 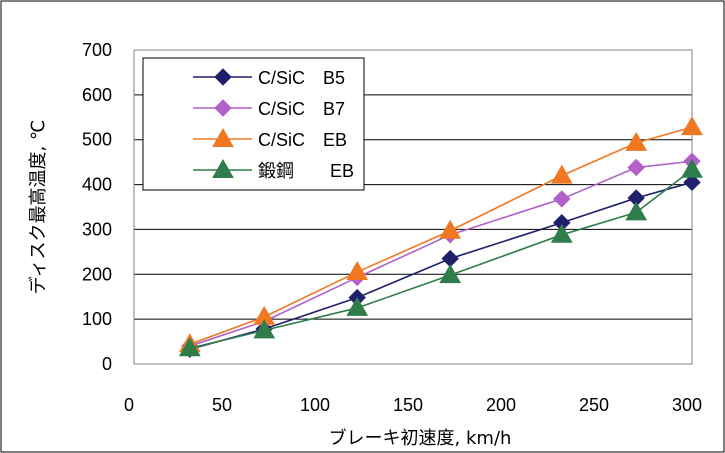 I want to click on x-tick-label-250: 250, so click(x=594, y=405).